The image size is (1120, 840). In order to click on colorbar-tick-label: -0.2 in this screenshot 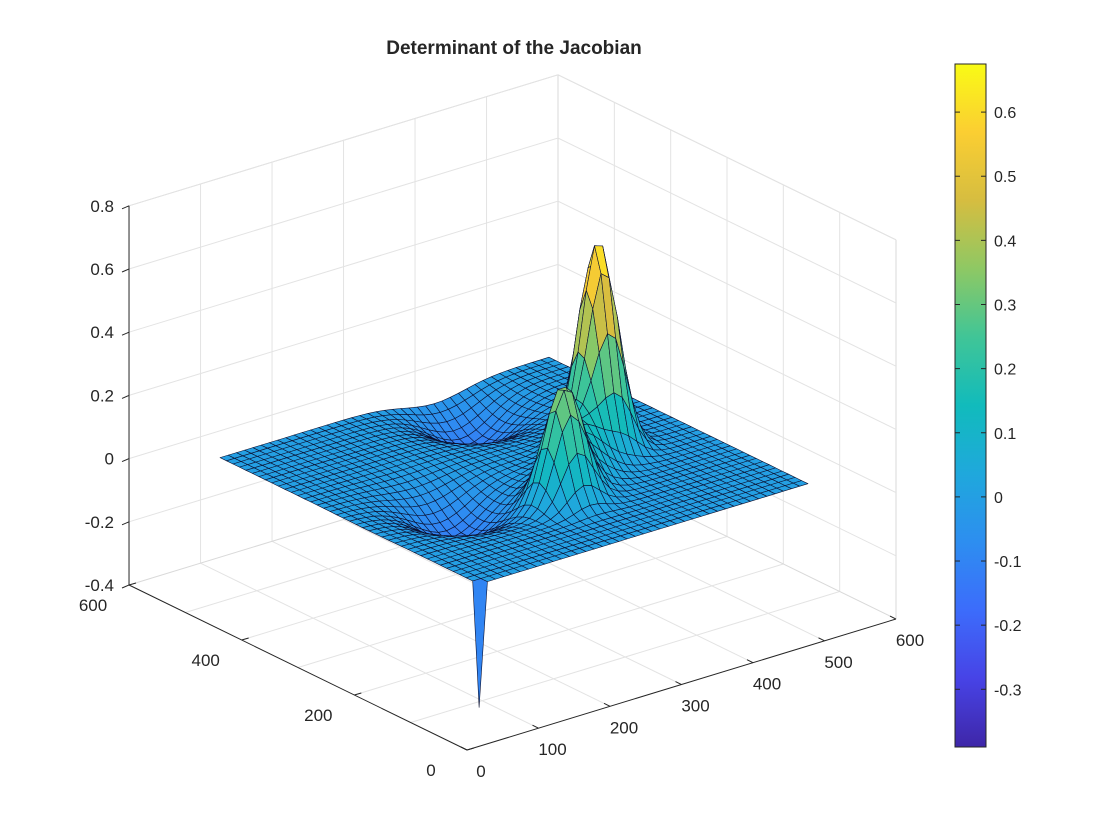, I will do `click(1008, 626)`.